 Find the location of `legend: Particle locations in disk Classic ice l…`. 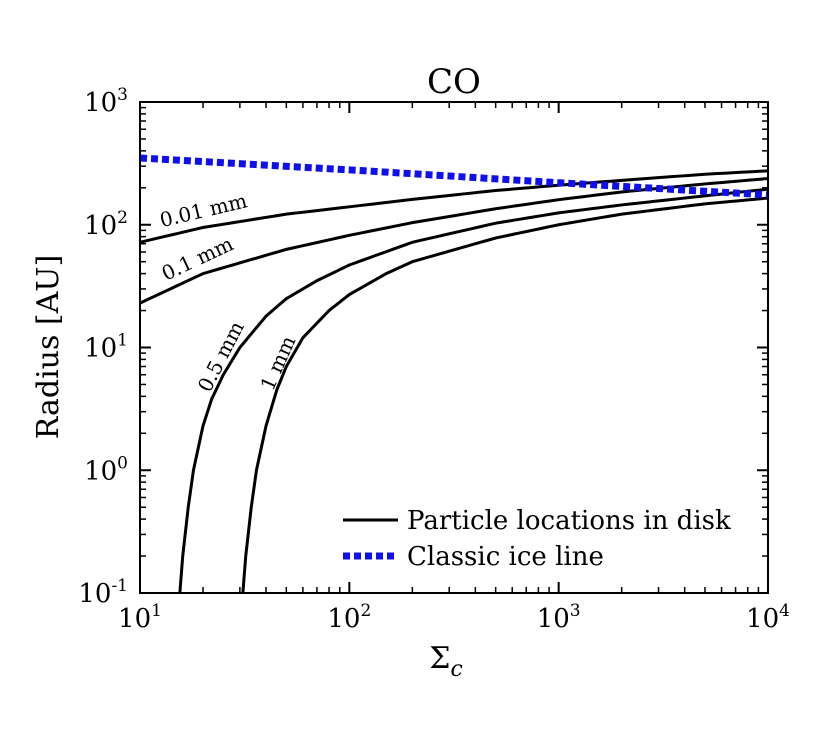

legend: Particle locations in disk Classic ice l… is located at coordinates (537, 539).